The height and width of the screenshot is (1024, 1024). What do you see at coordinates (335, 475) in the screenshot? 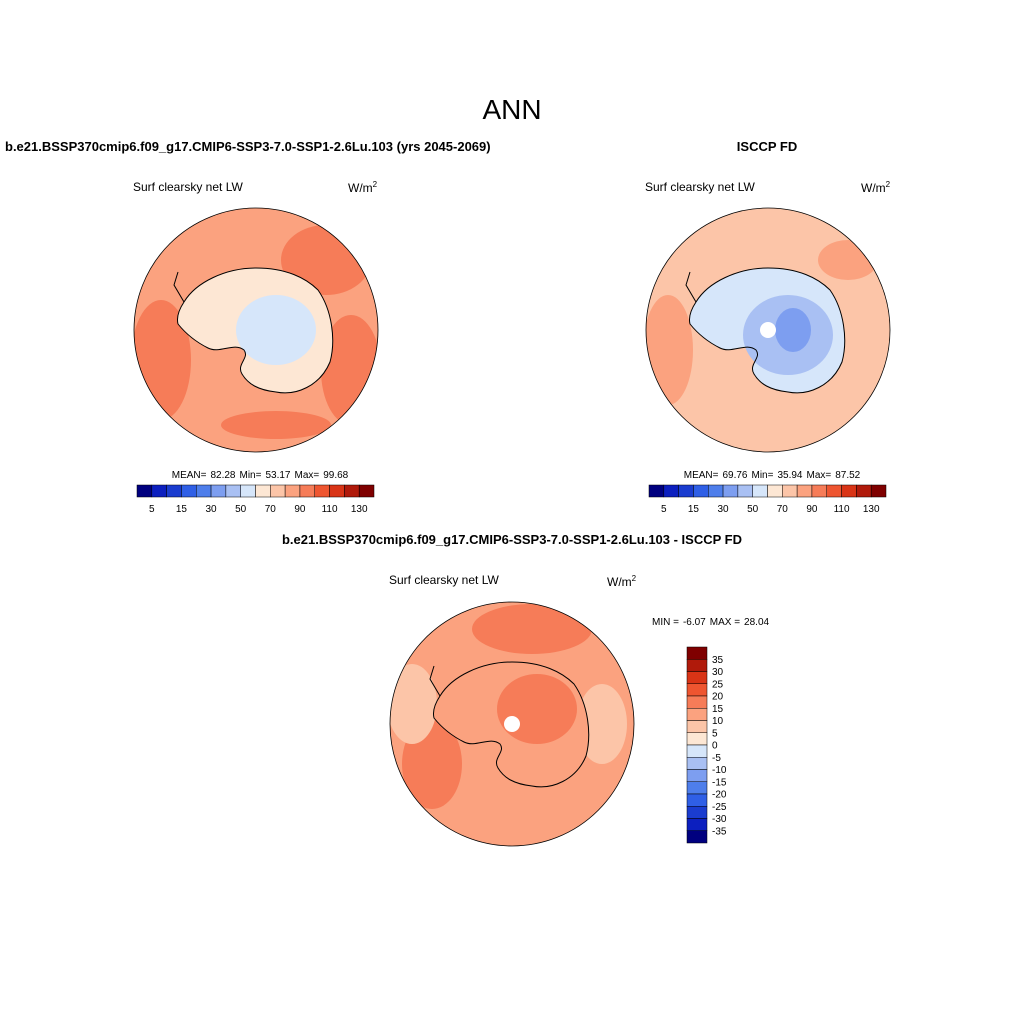
I see `stat-max: 99.68` at bounding box center [335, 475].